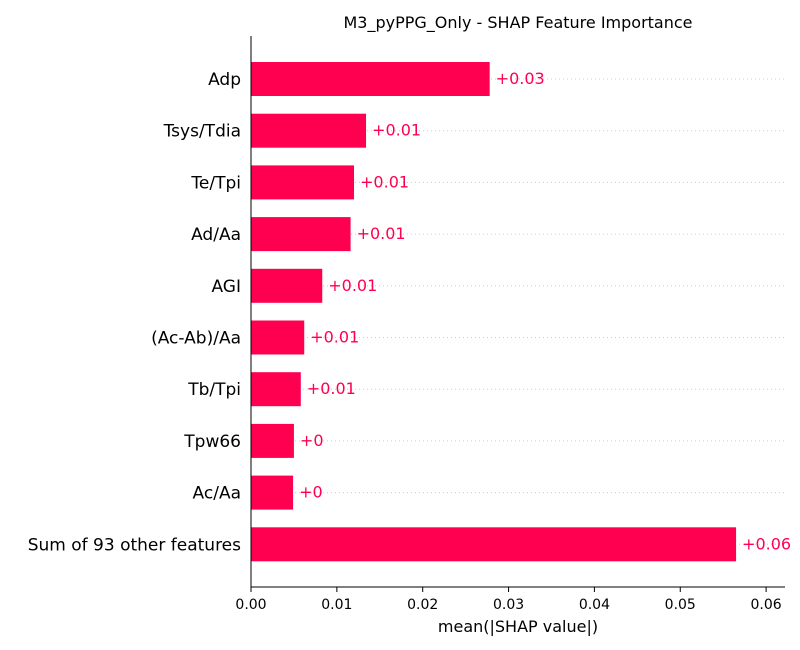  Describe the element at coordinates (336, 605) in the screenshot. I see `x-tick-label: 0.01` at that location.